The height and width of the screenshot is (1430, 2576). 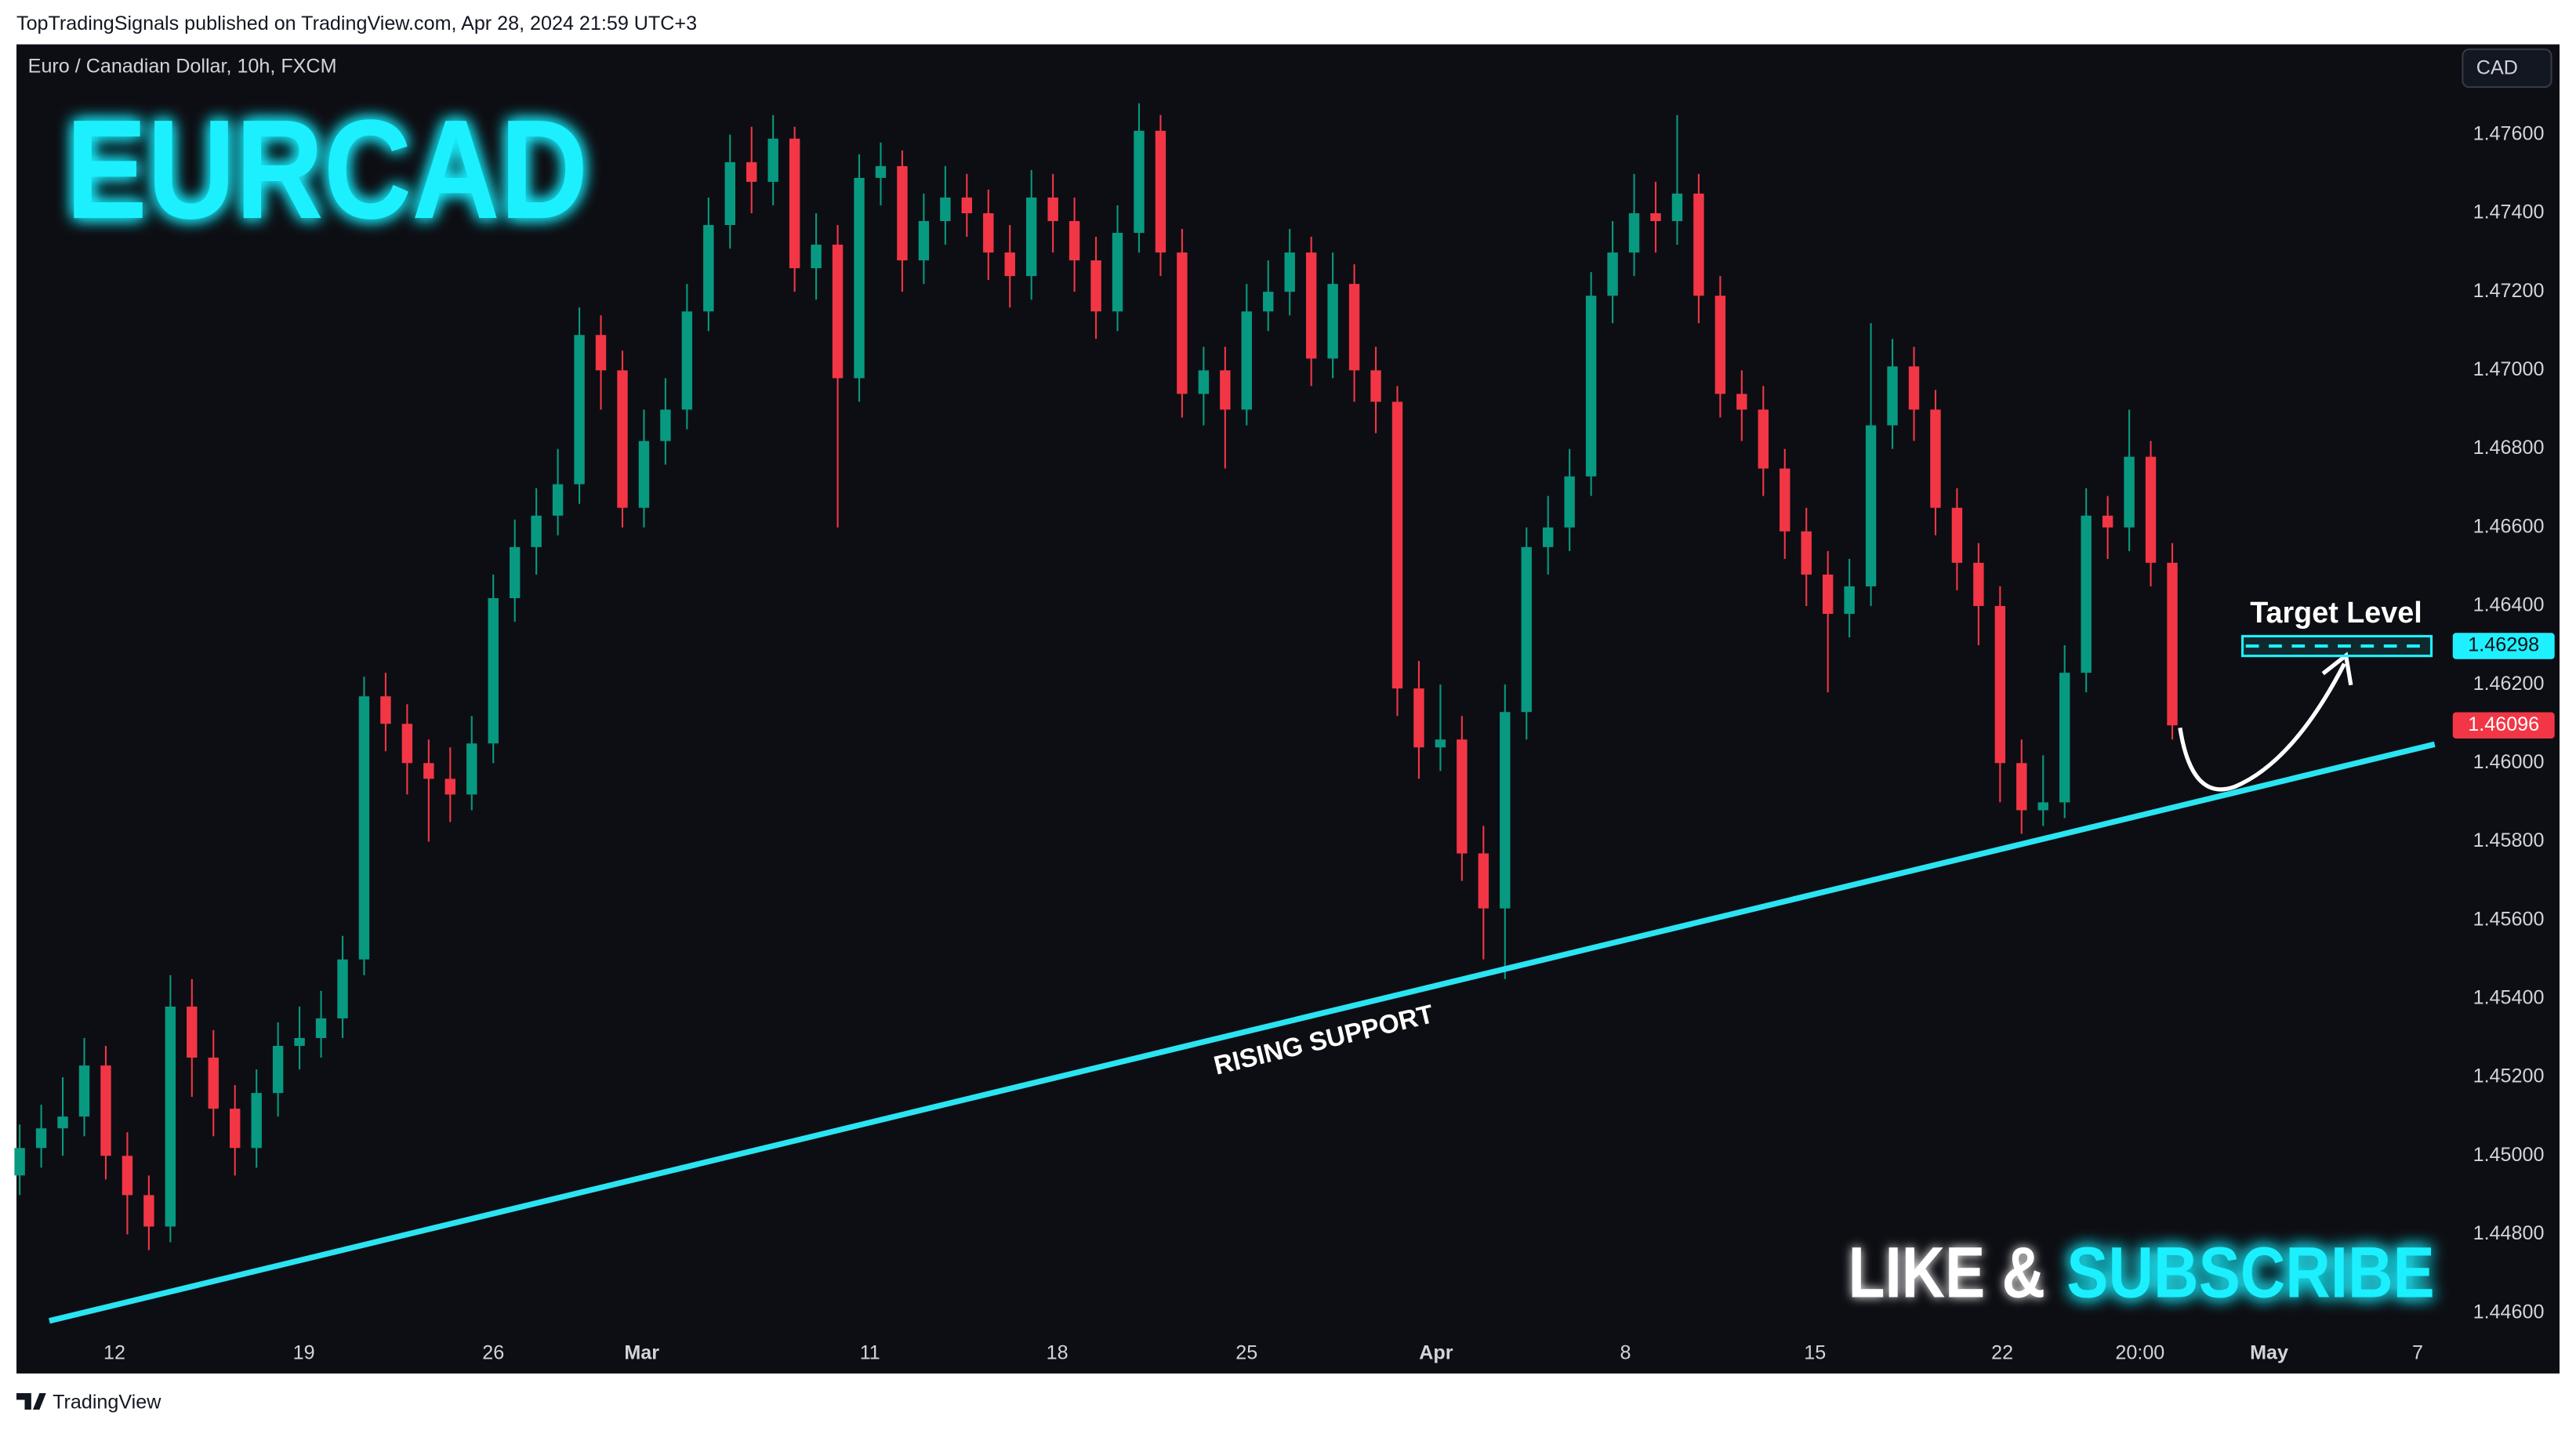 I want to click on x-tick-label: Apr, so click(x=1436, y=1352).